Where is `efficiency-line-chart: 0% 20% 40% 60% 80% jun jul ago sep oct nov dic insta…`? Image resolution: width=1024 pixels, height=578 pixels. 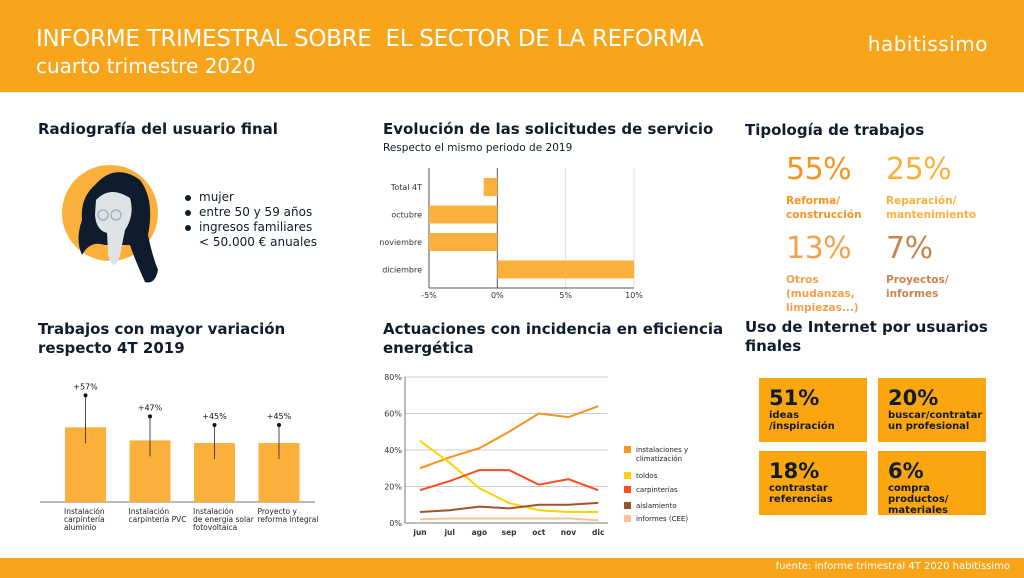
efficiency-line-chart: 0% 20% 40% 60% 80% jun jul ago sep oct nov dic insta… is located at coordinates (536, 455).